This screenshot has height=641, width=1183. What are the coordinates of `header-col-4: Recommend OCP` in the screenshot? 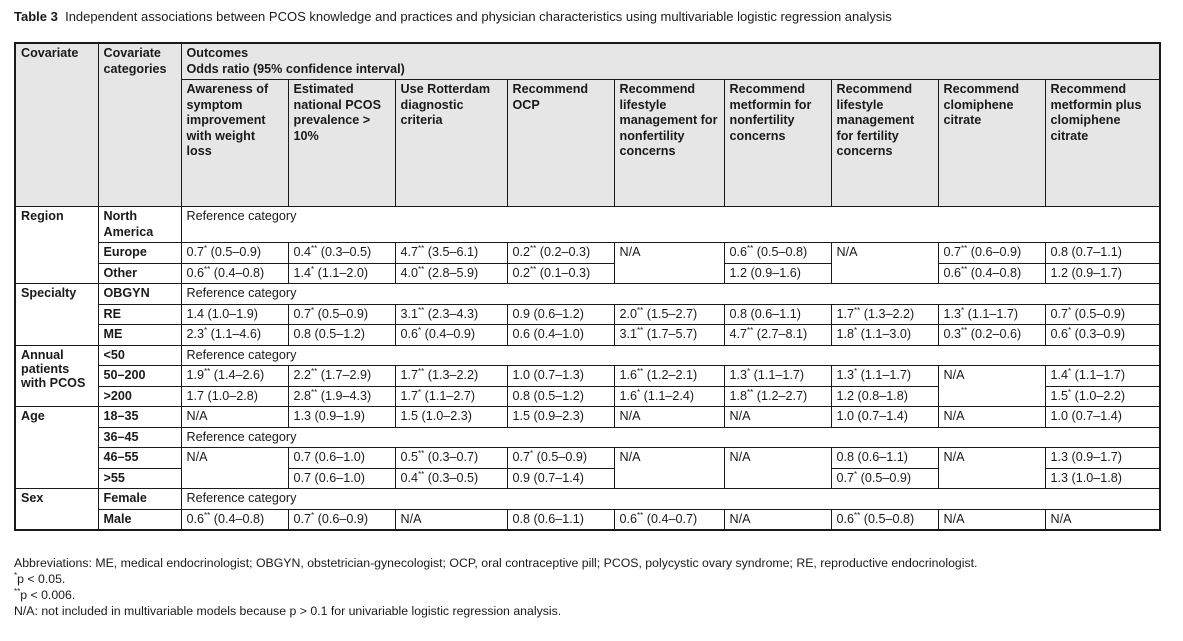 It's located at (560, 143).